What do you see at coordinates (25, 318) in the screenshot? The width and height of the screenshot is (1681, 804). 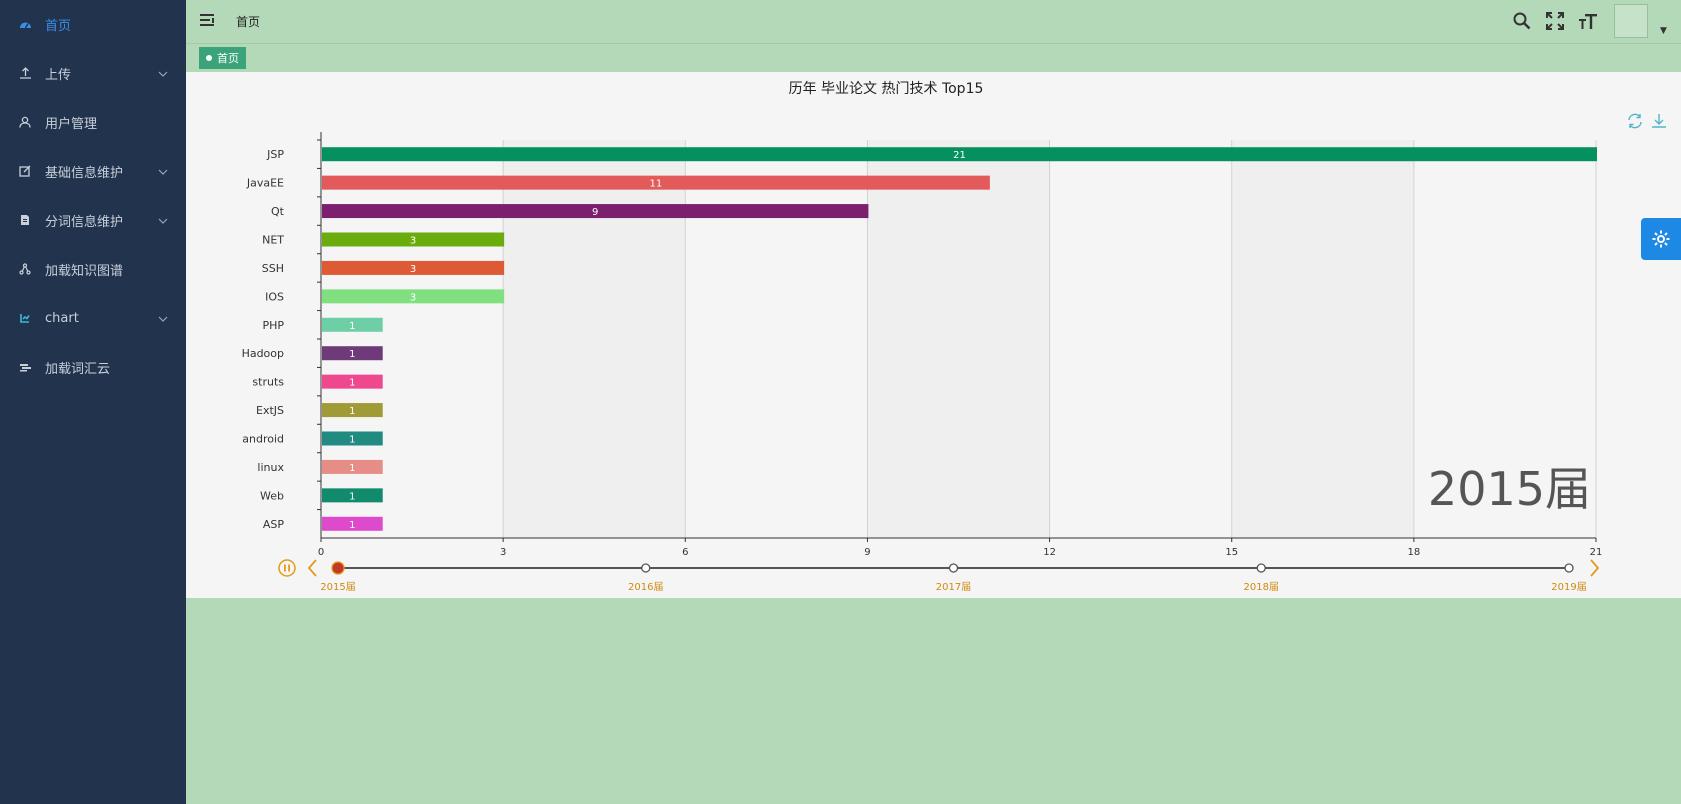 I see `chart-icon` at bounding box center [25, 318].